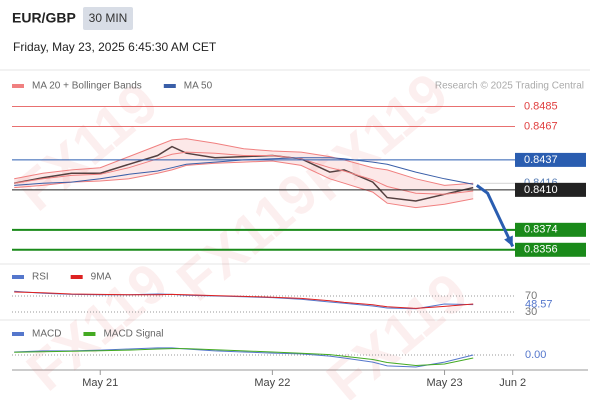 The image size is (590, 400). What do you see at coordinates (535, 355) in the screenshot?
I see `y-tick-label: 0.00` at bounding box center [535, 355].